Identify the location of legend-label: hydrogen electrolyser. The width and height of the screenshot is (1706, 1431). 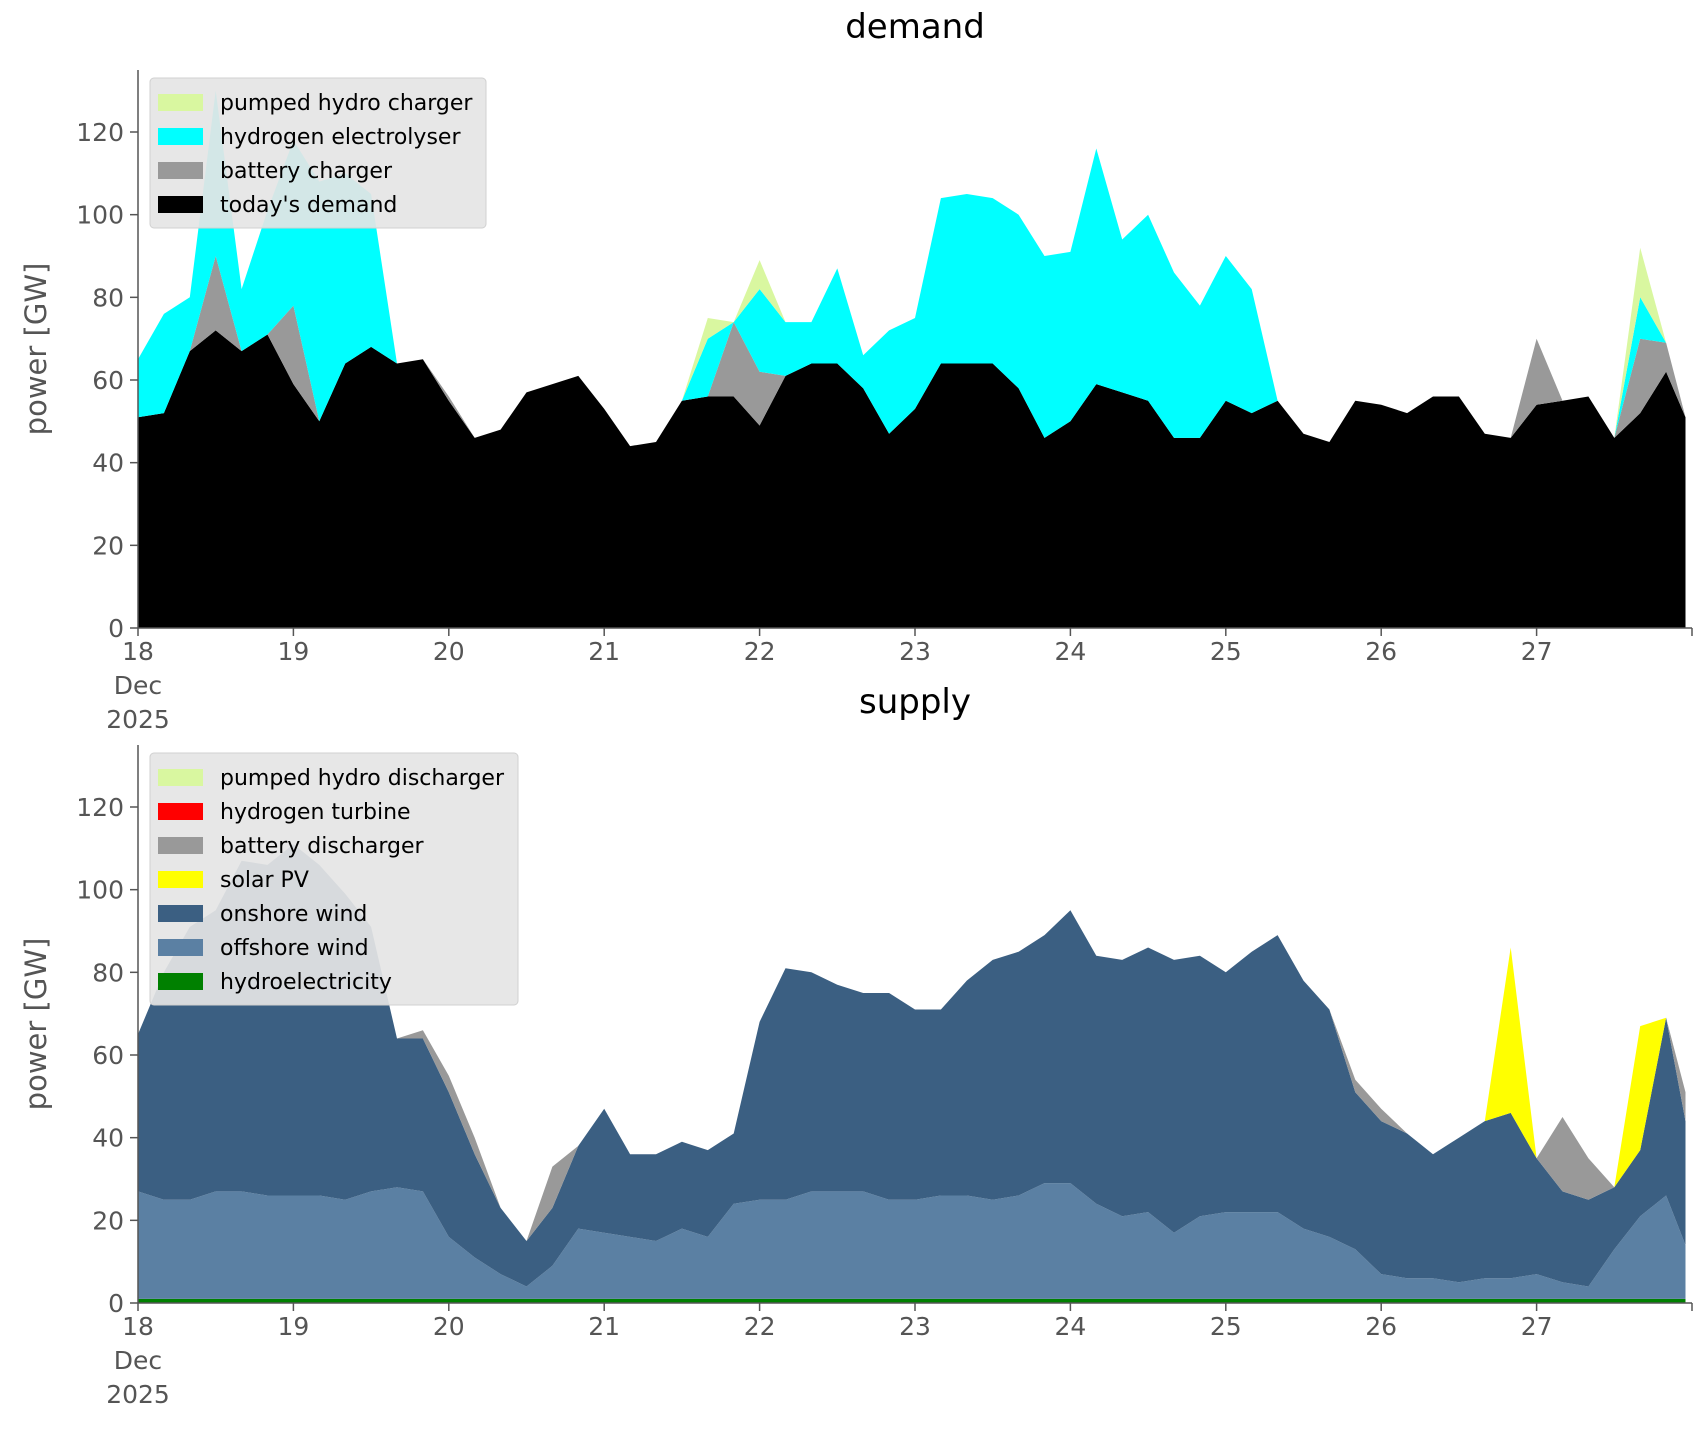
(340, 137).